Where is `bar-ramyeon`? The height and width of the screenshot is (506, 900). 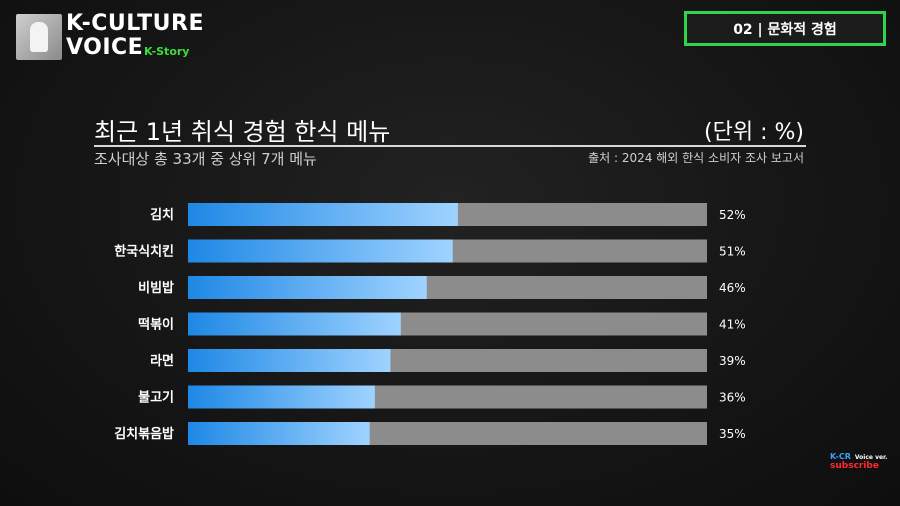 bar-ramyeon is located at coordinates (289, 360).